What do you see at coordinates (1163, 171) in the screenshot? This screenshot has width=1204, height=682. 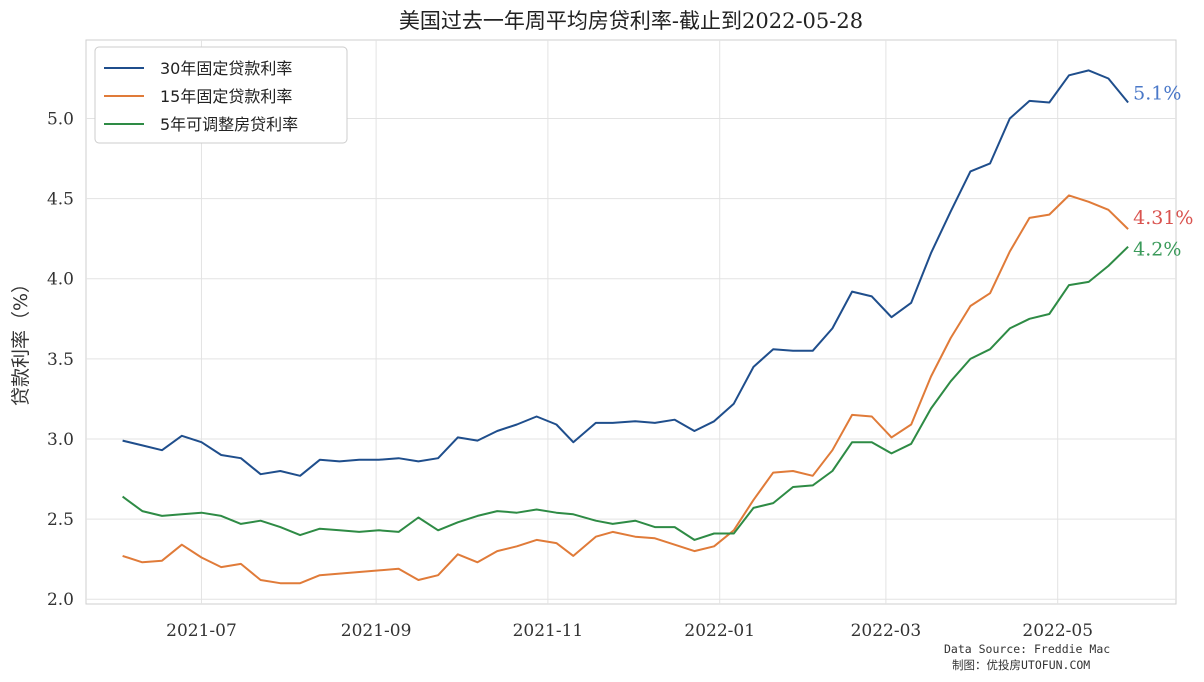 I see `series-end-labels: 5.1% 4.31% 4.2%` at bounding box center [1163, 171].